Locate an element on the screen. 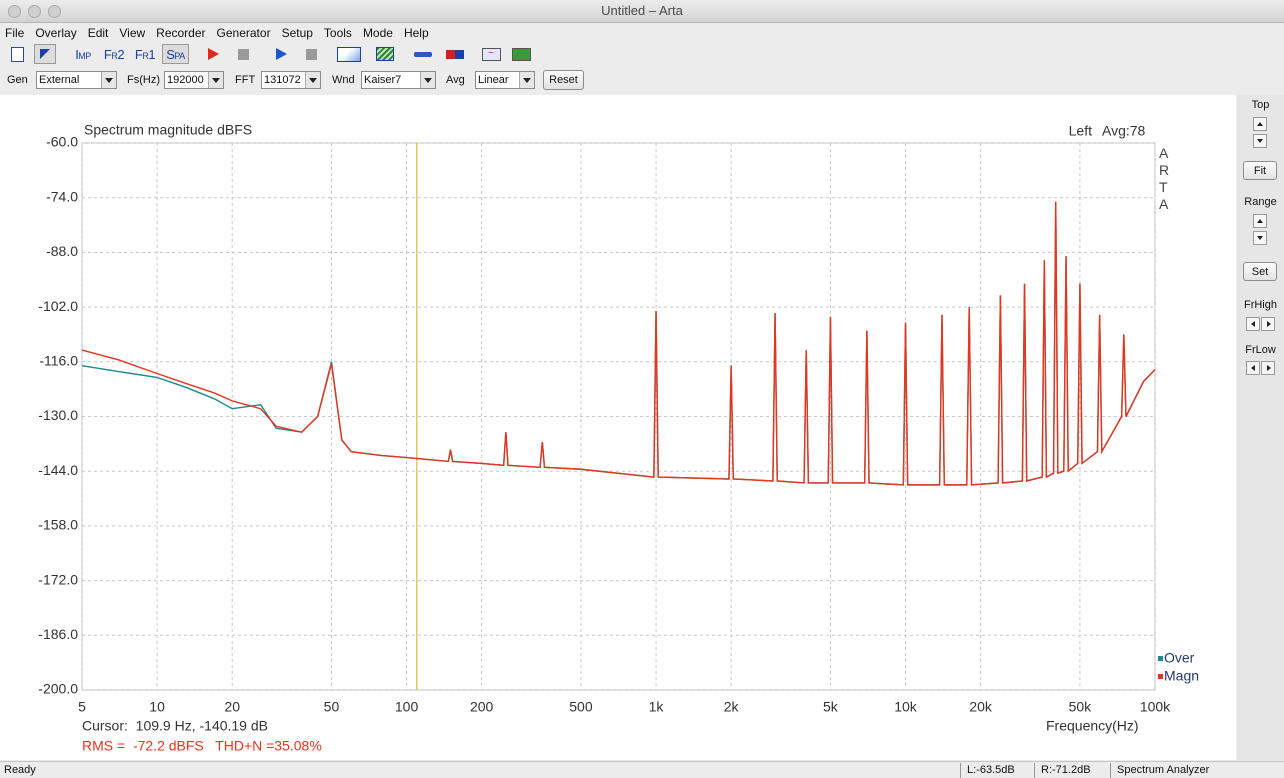 Image resolution: width=1284 pixels, height=778 pixels. x-tick-label: 200 is located at coordinates (482, 707).